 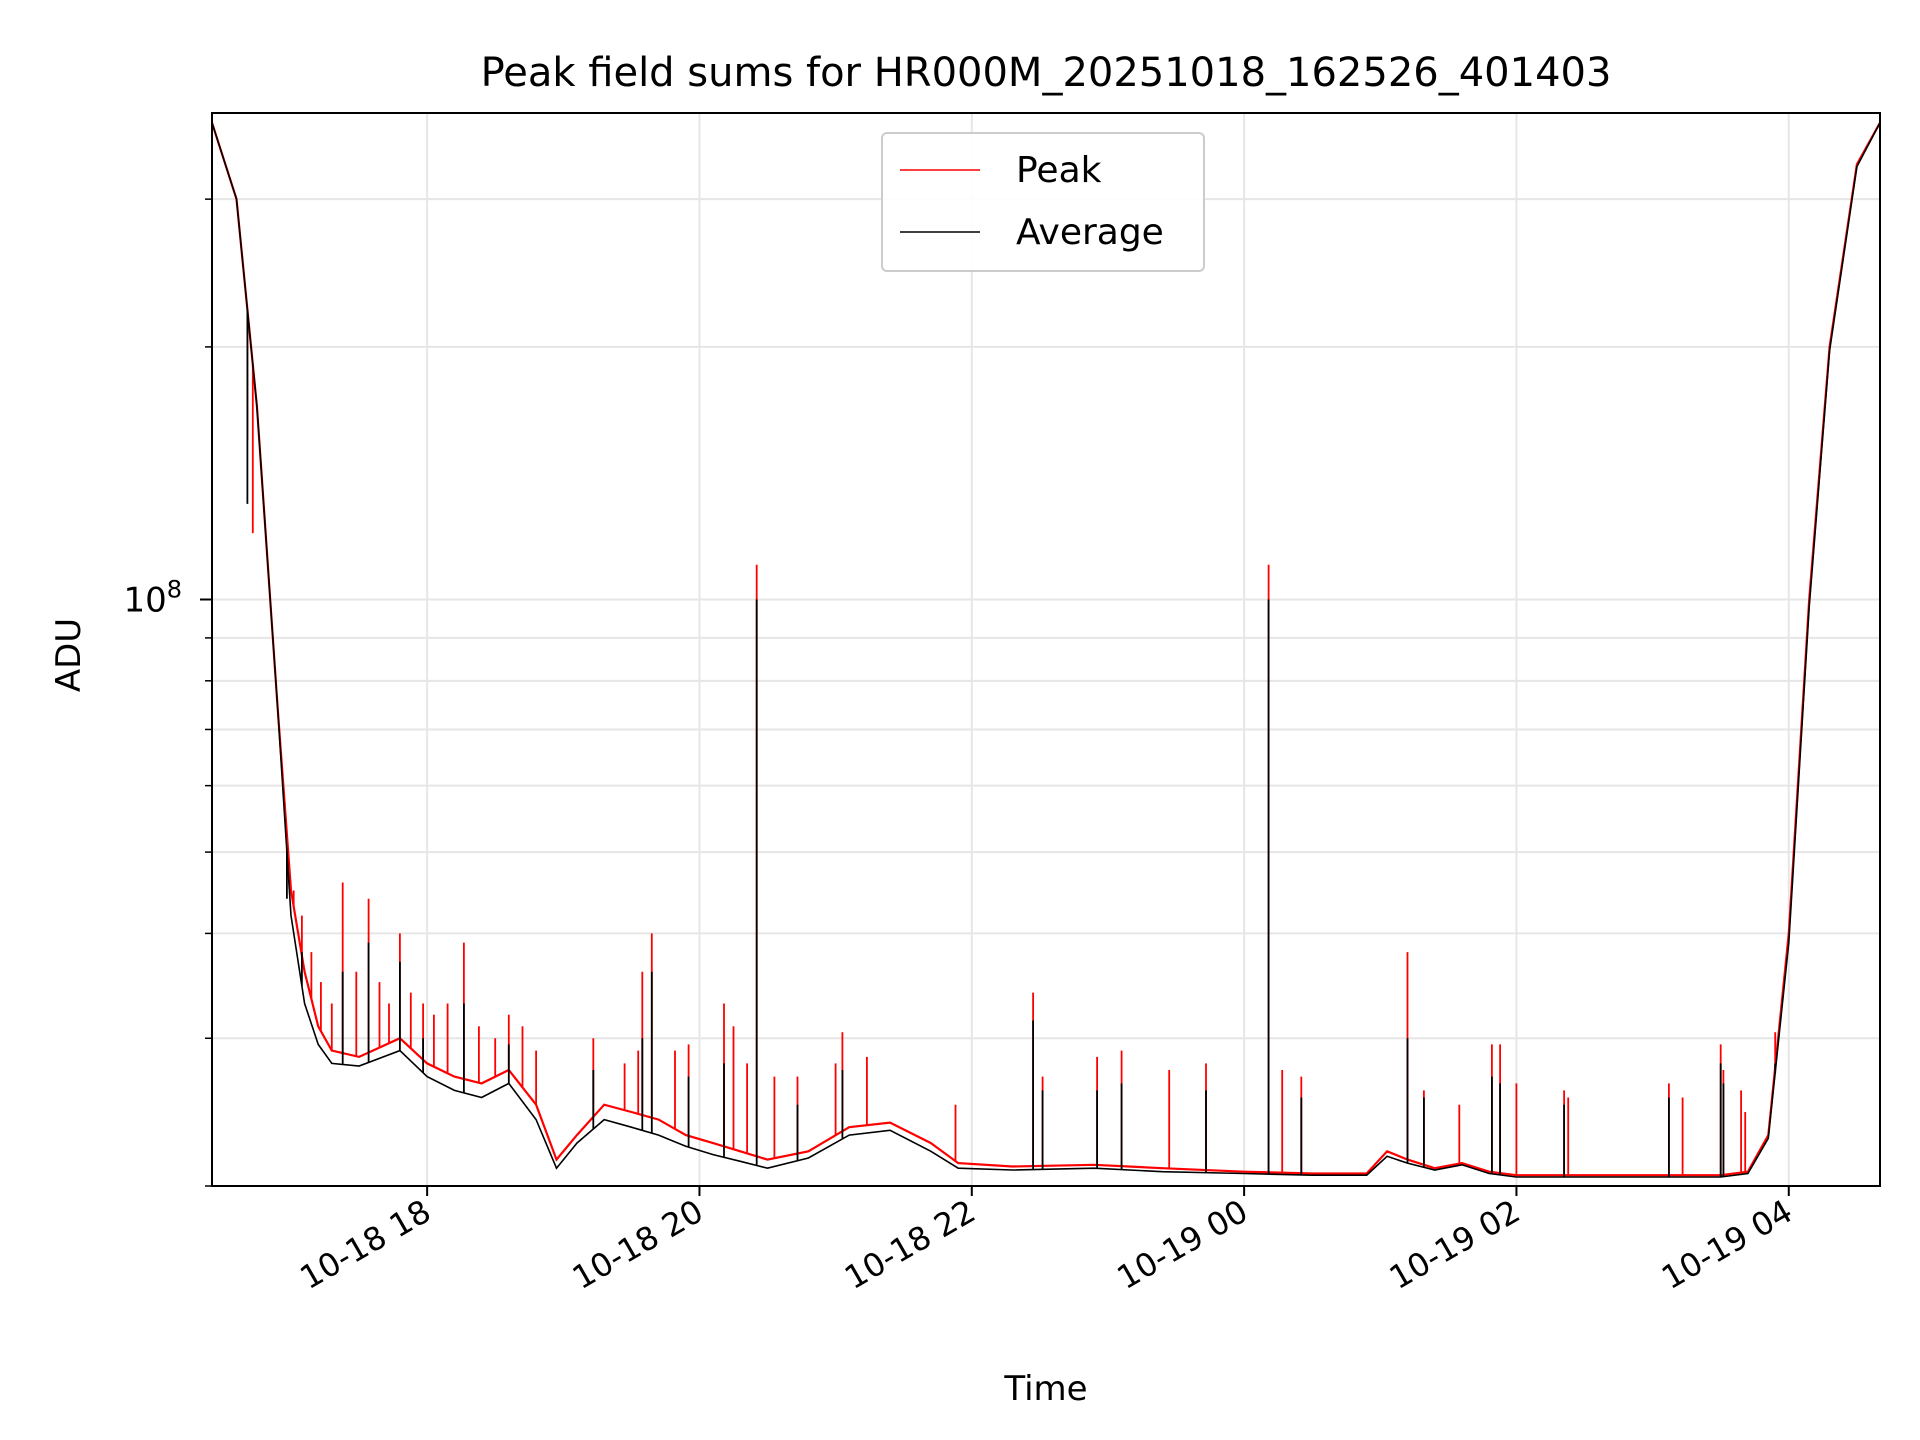 What do you see at coordinates (638, 1244) in the screenshot?
I see `x-tick-label: 10-18 20` at bounding box center [638, 1244].